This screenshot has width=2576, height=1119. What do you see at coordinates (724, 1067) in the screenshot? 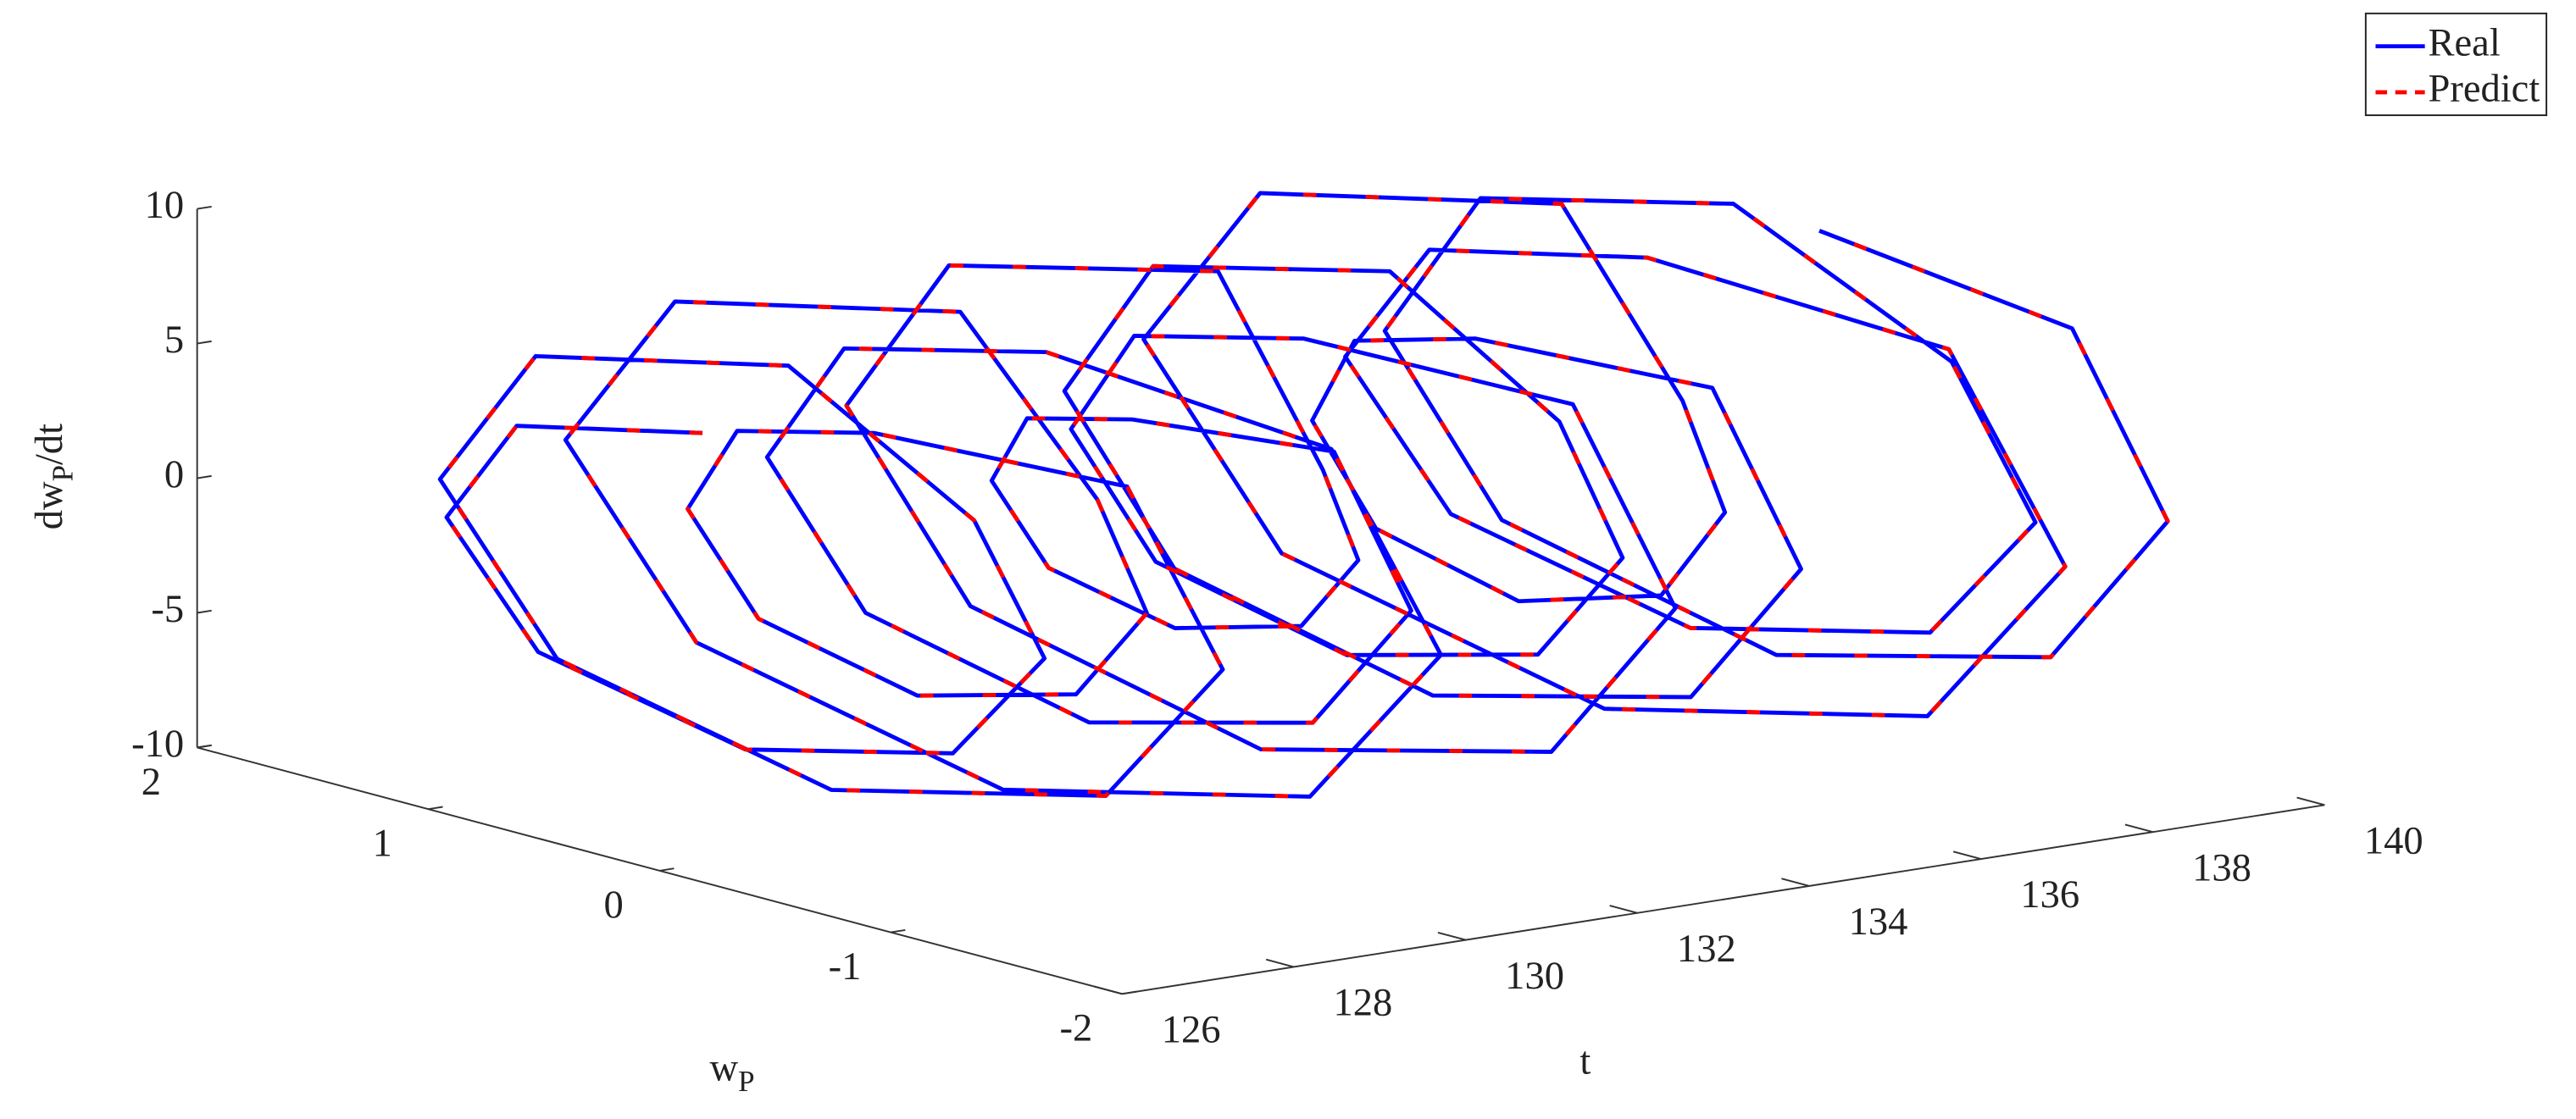
I see `y-label-main: w` at bounding box center [724, 1067].